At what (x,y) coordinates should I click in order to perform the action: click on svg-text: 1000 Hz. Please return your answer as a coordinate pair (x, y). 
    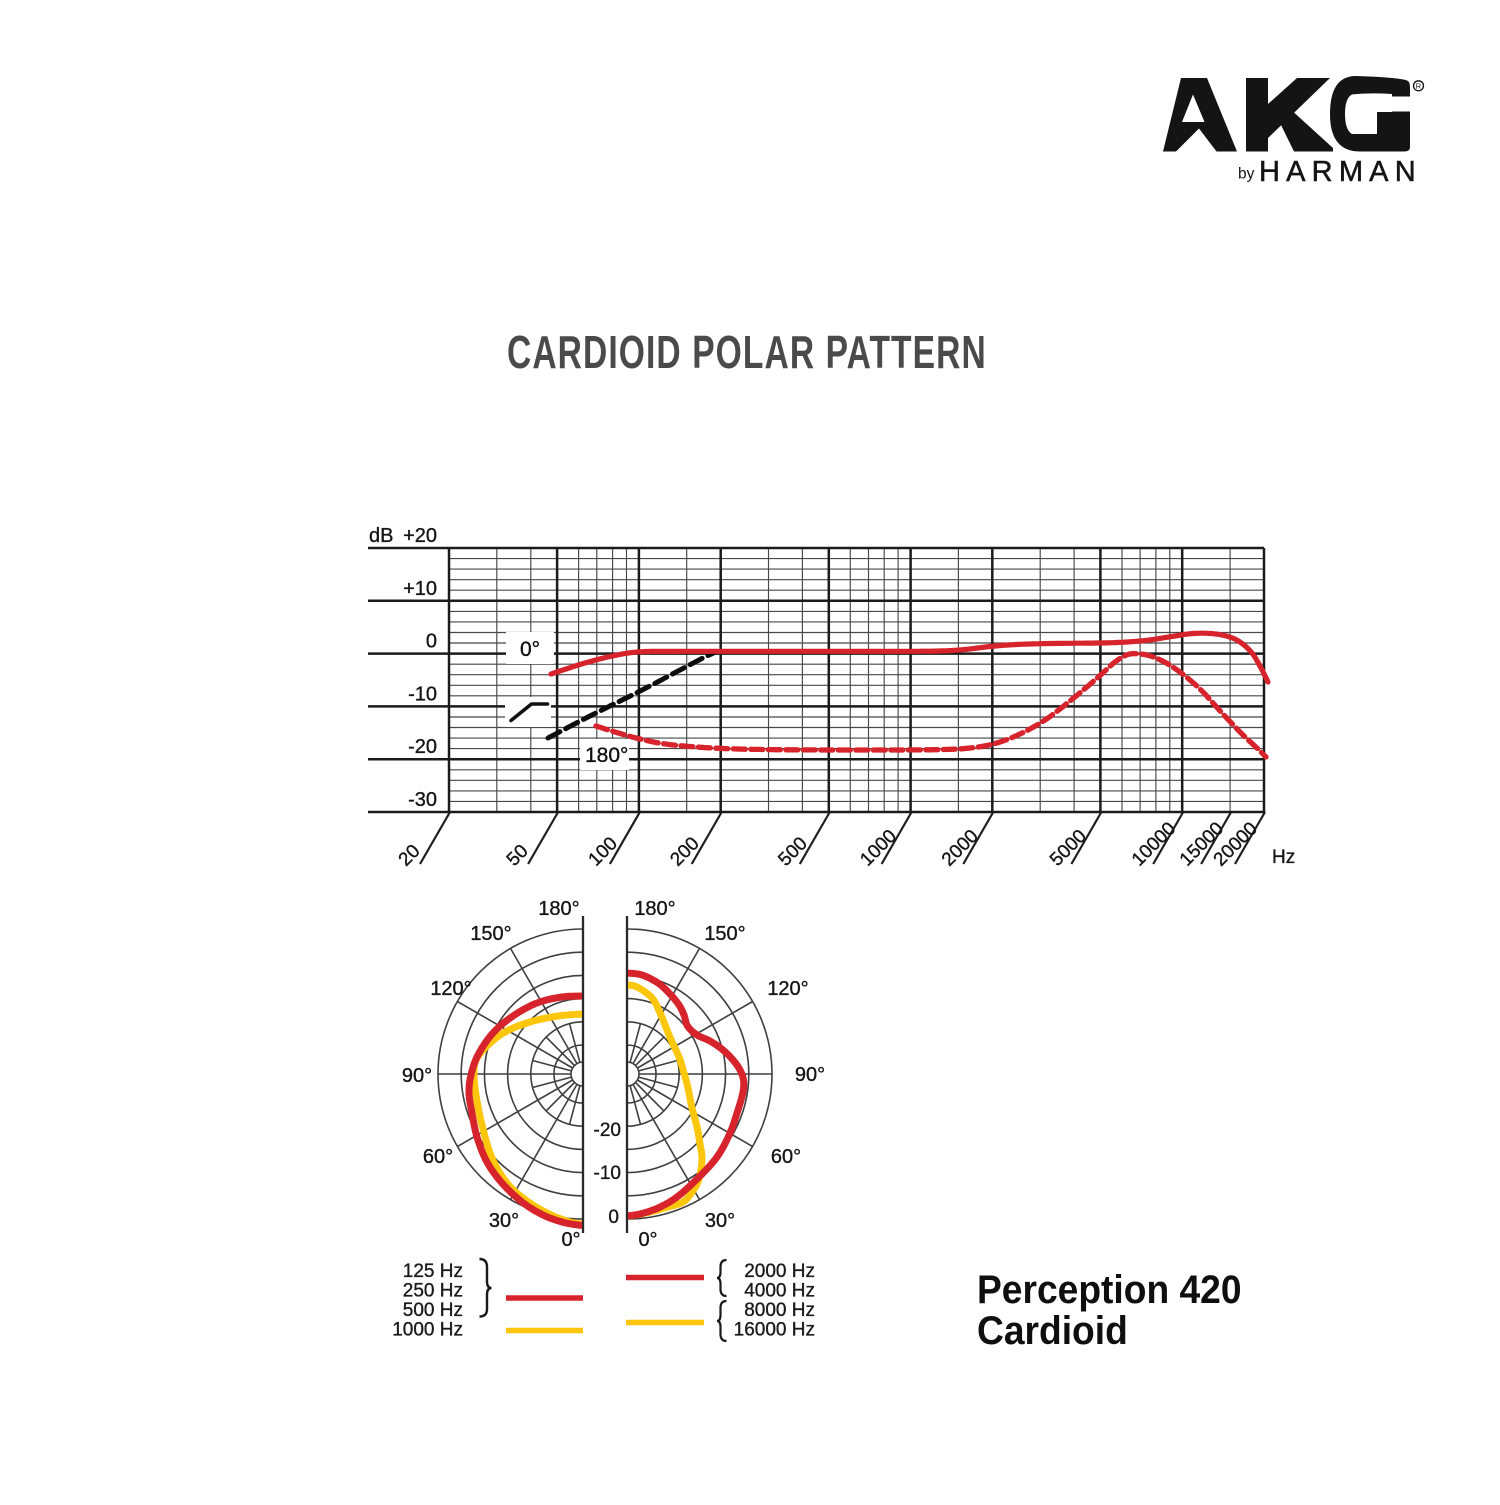
    Looking at the image, I should click on (427, 1330).